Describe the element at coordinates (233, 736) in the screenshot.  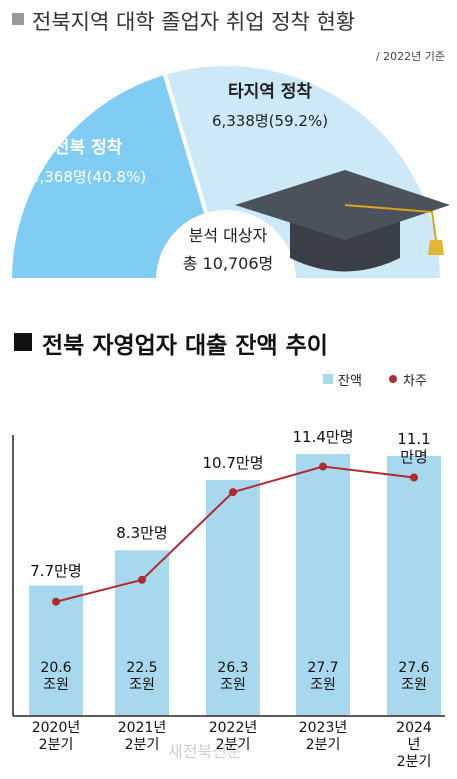
I see `x-tick-label: 2022년 2분기` at that location.